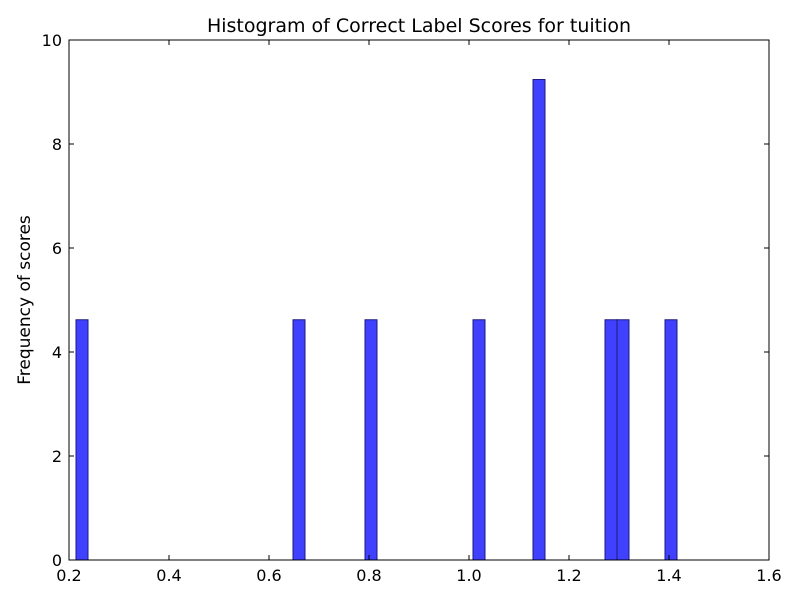  I want to click on y-axis-label: Frequency of scores, so click(25, 300).